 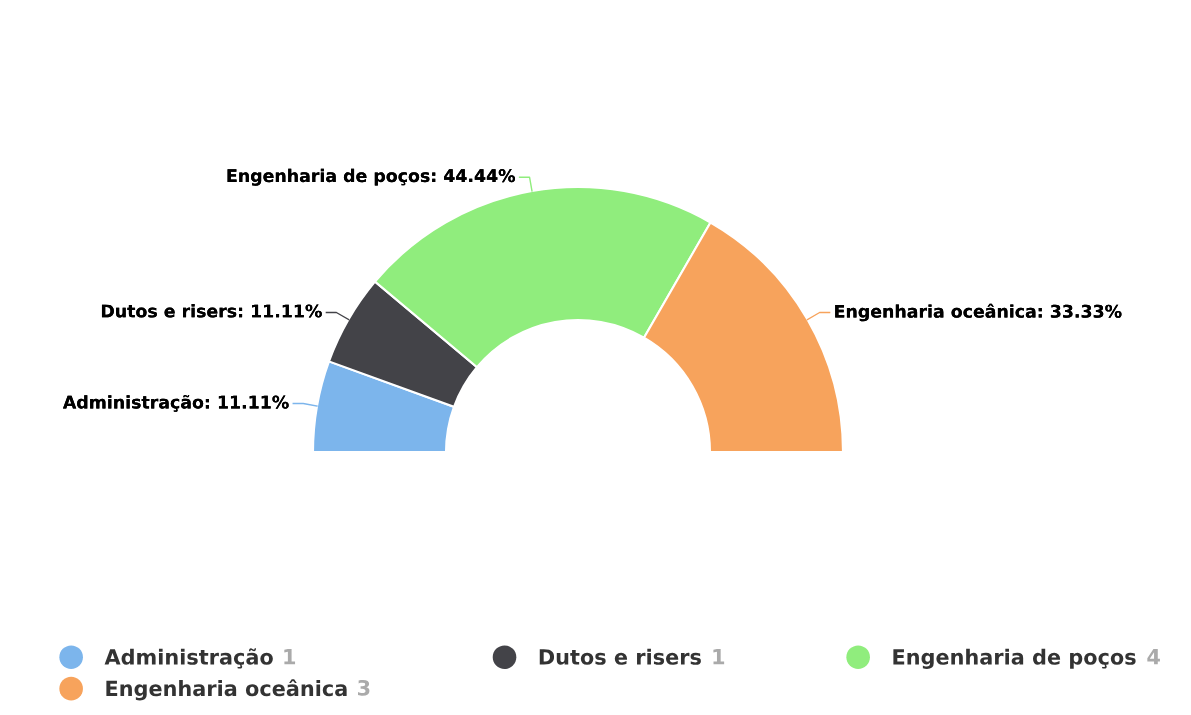 What do you see at coordinates (211, 311) in the screenshot?
I see `data-label: Dutos e risers: 11.11%` at bounding box center [211, 311].